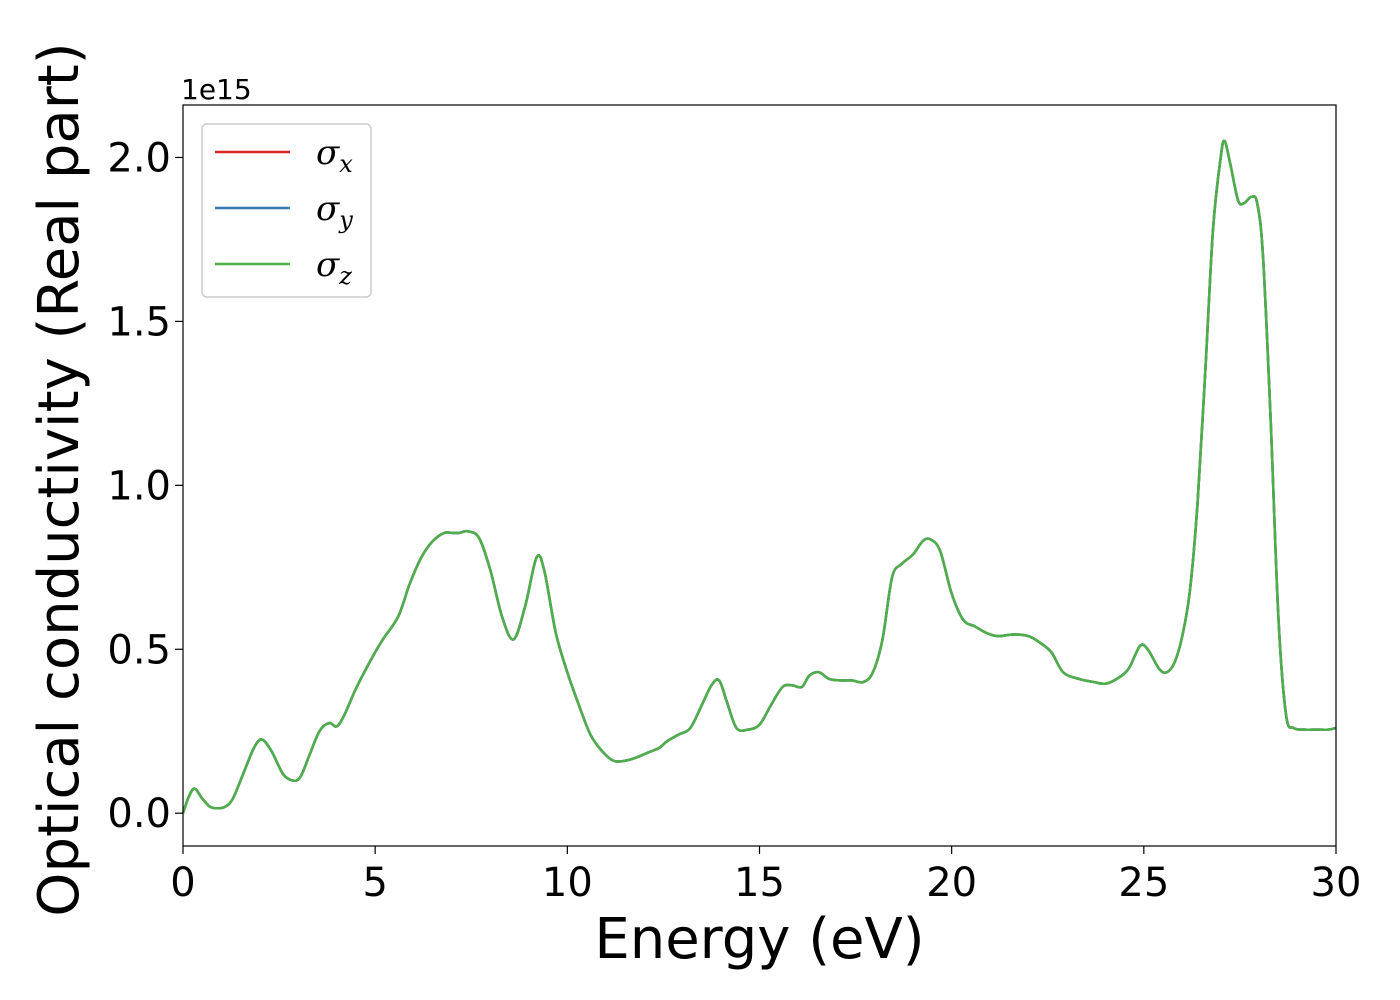 The height and width of the screenshot is (1000, 1400). I want to click on y-tick-label: 0.5, so click(139, 650).